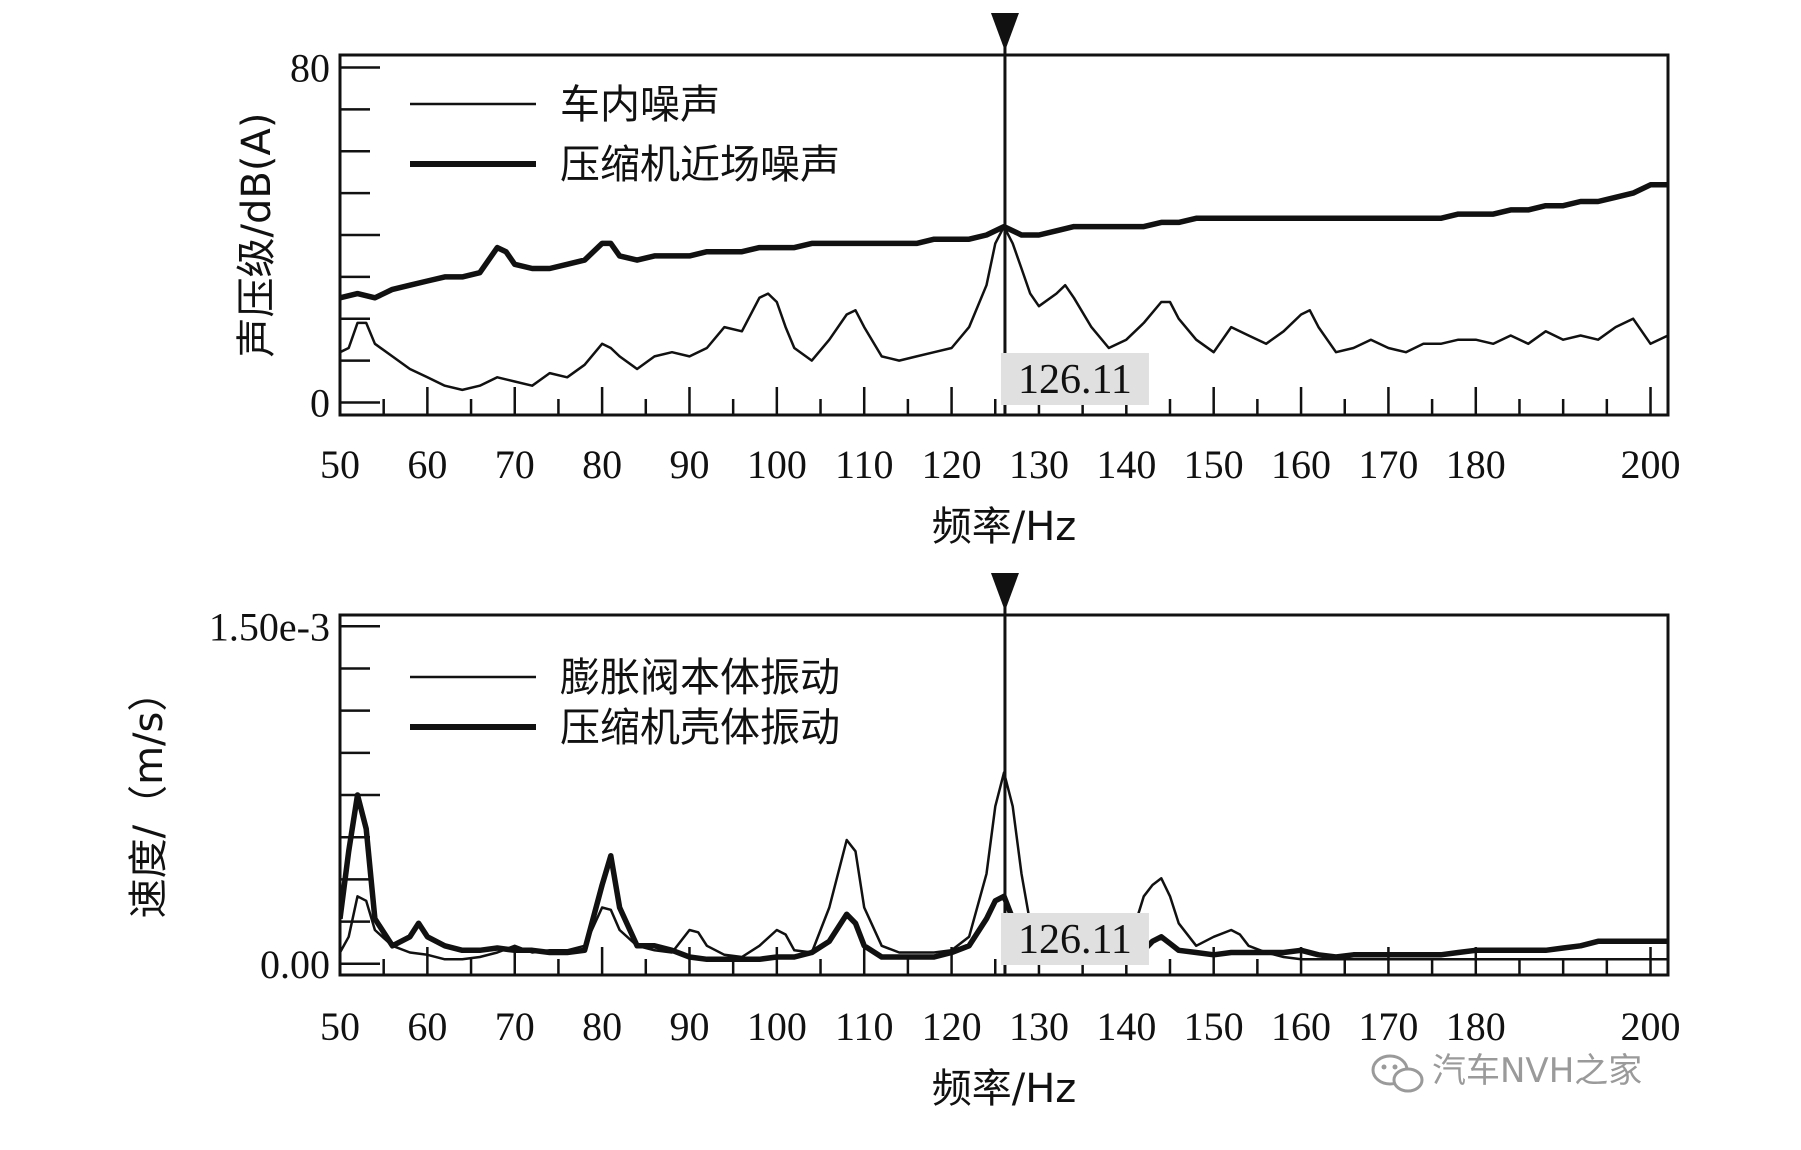  What do you see at coordinates (700, 165) in the screenshot?
I see `legend-entry: 压缩机近场噪声` at bounding box center [700, 165].